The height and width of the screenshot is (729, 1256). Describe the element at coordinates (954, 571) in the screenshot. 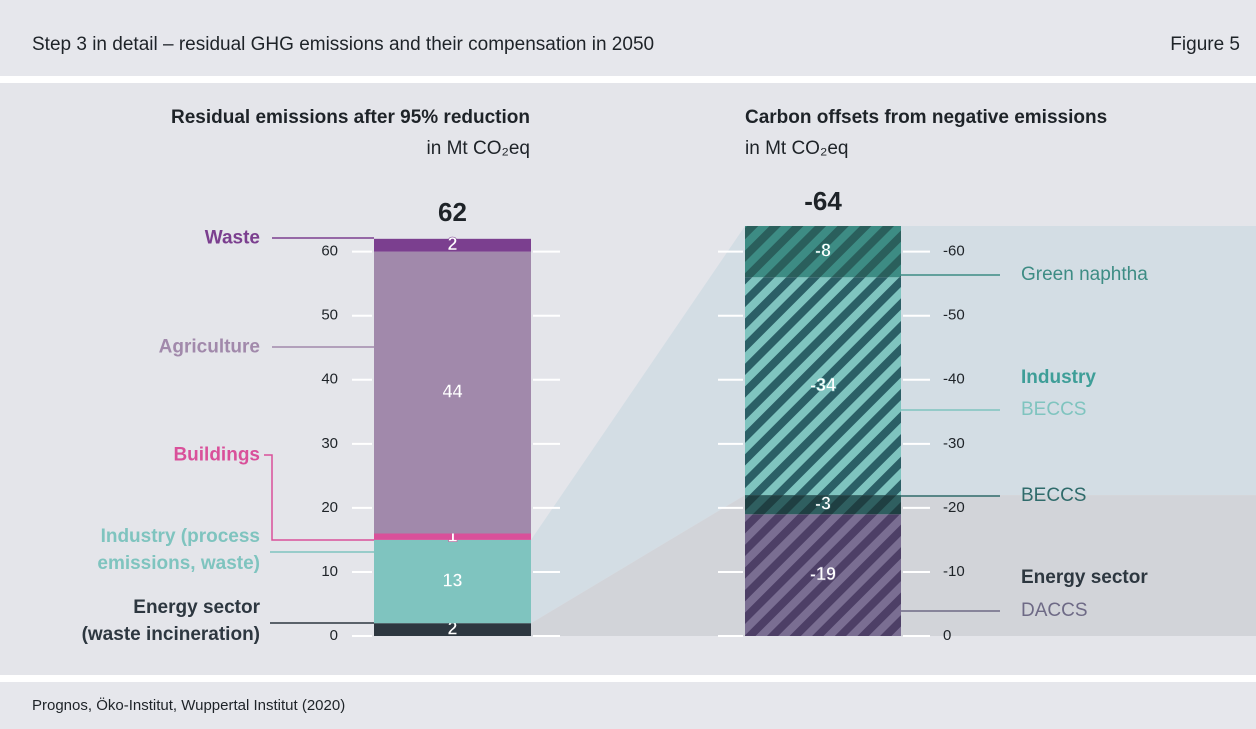

I see `y-tick-label: -10` at that location.